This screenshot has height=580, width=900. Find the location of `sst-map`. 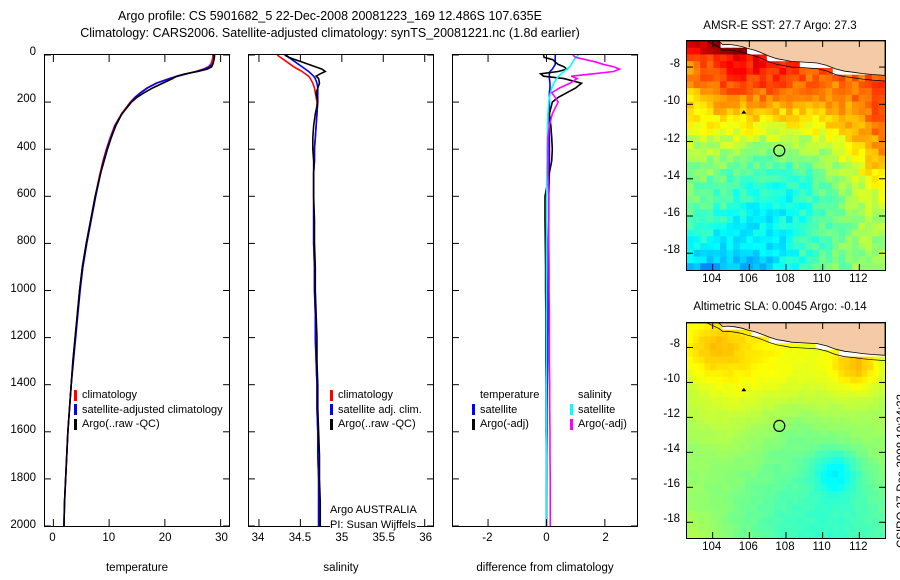

sst-map is located at coordinates (786, 155).